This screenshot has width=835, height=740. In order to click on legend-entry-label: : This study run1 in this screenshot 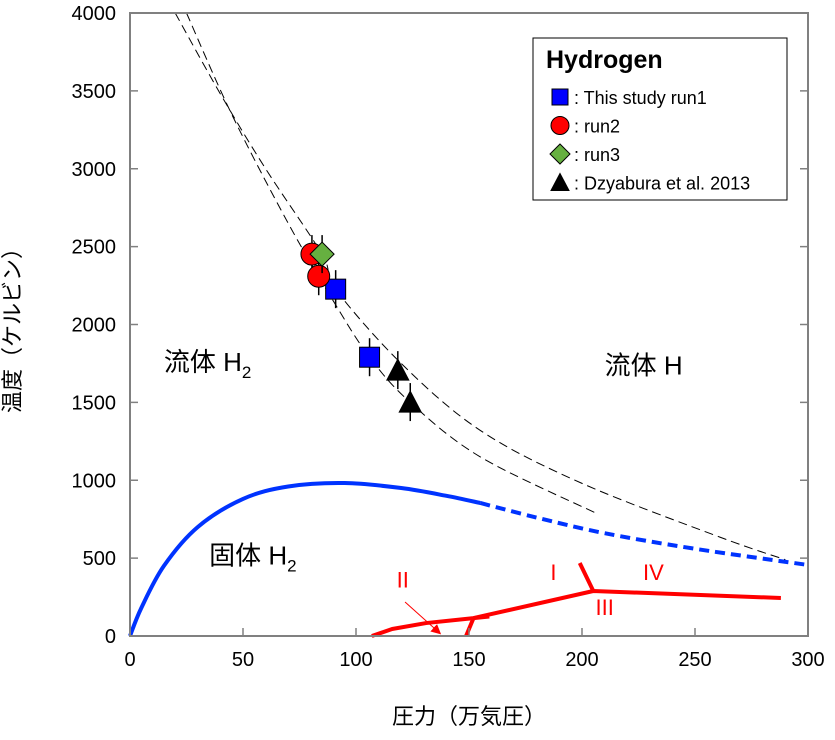, I will do `click(640, 98)`.